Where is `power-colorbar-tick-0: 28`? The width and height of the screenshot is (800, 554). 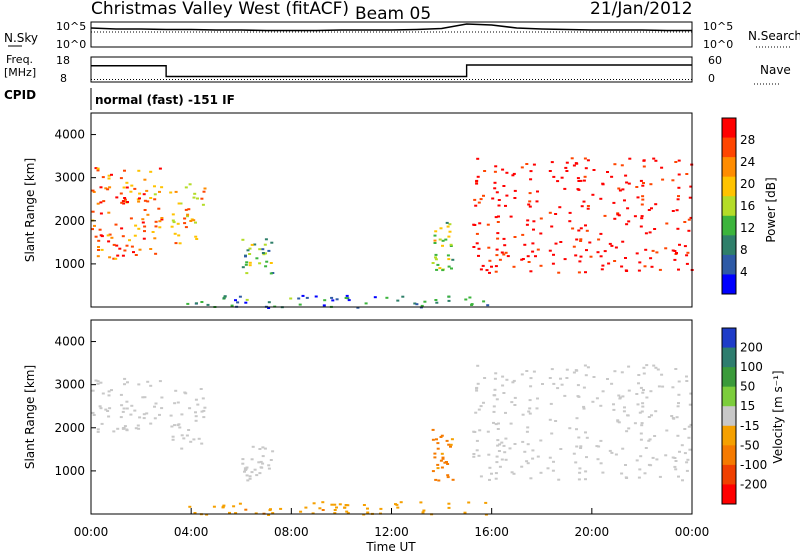
power-colorbar-tick-0: 28 is located at coordinates (747, 140).